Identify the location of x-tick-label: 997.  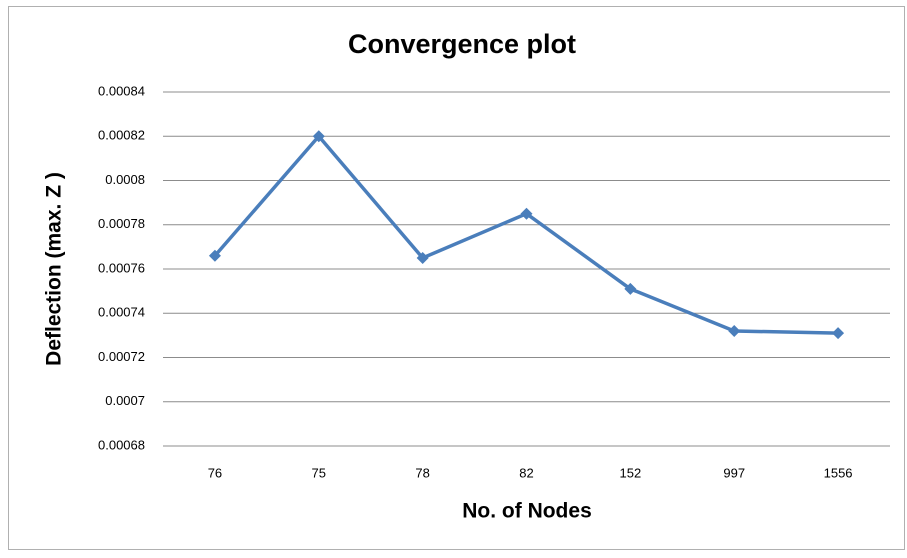
(734, 472).